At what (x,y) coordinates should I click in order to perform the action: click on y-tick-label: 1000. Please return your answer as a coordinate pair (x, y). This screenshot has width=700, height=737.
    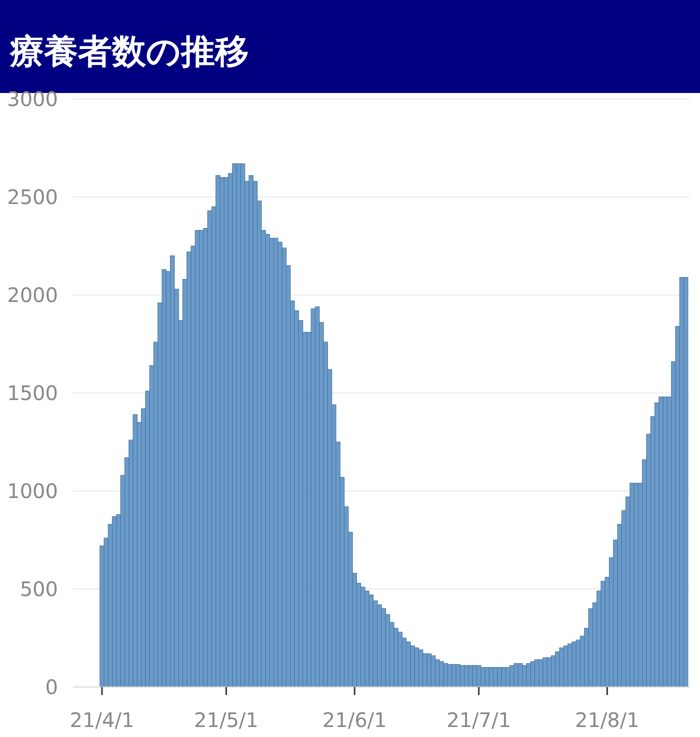
    Looking at the image, I should click on (32, 491).